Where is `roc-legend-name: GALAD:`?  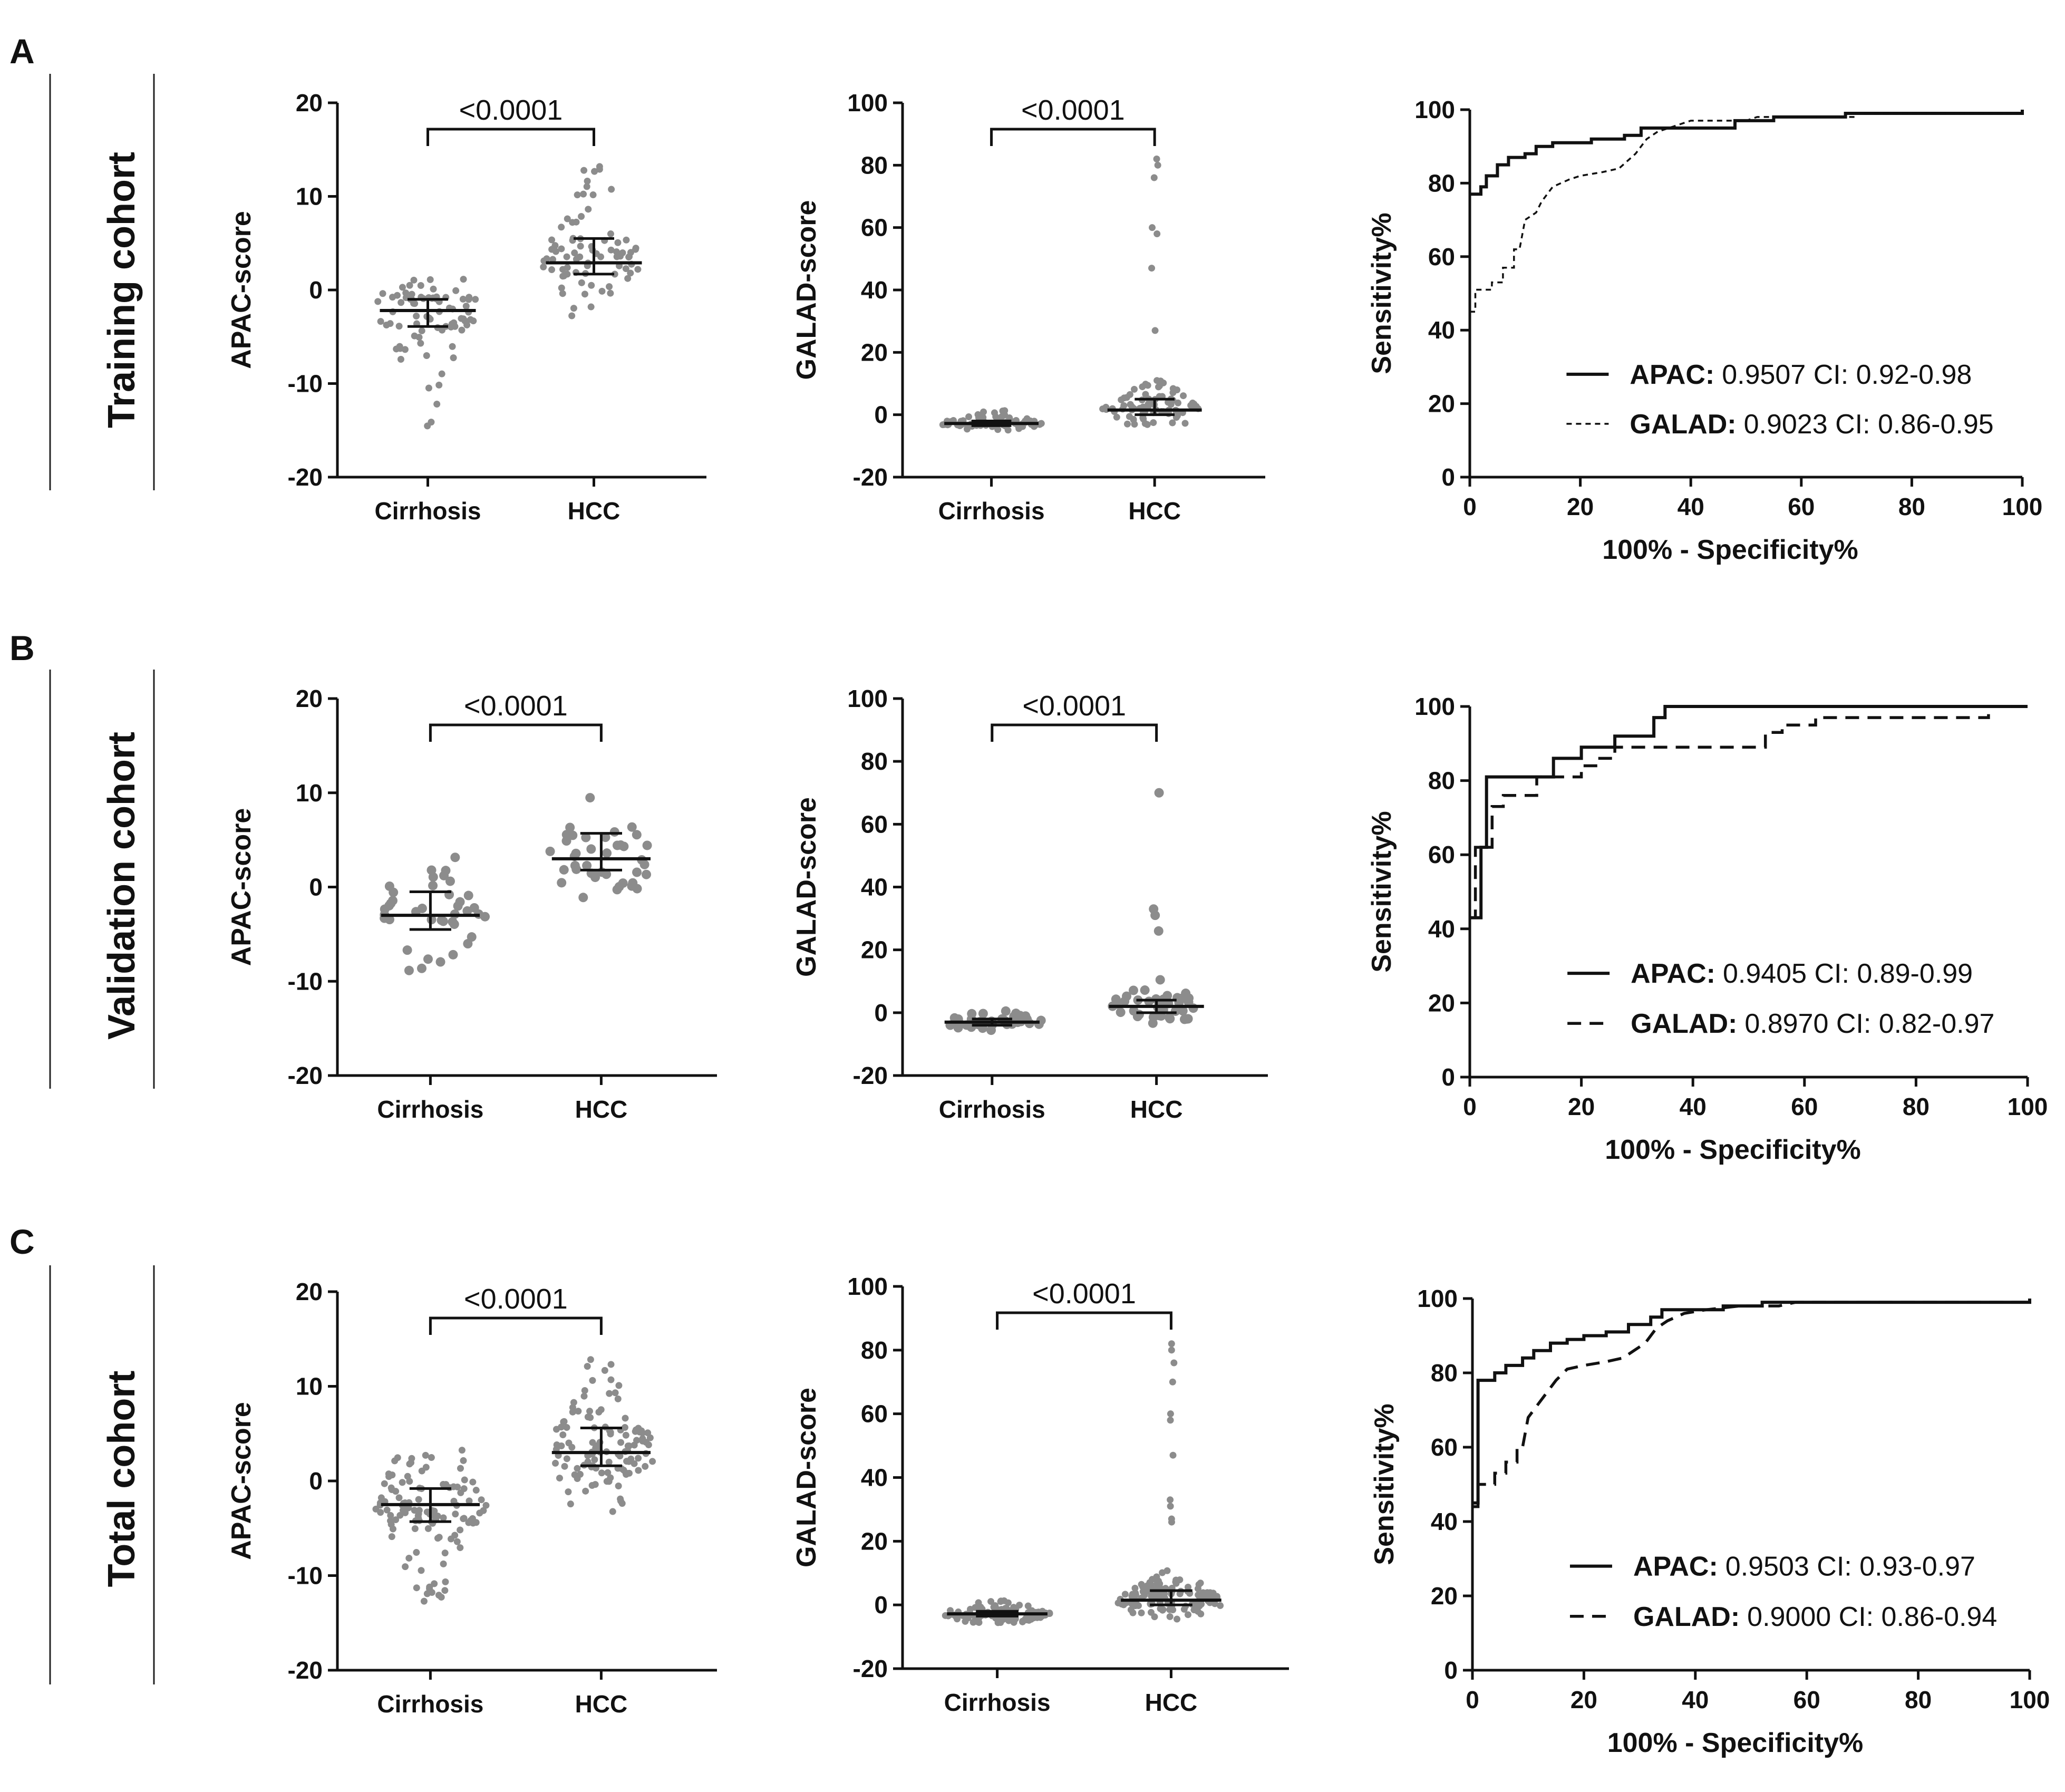 roc-legend-name: GALAD: is located at coordinates (1686, 1617).